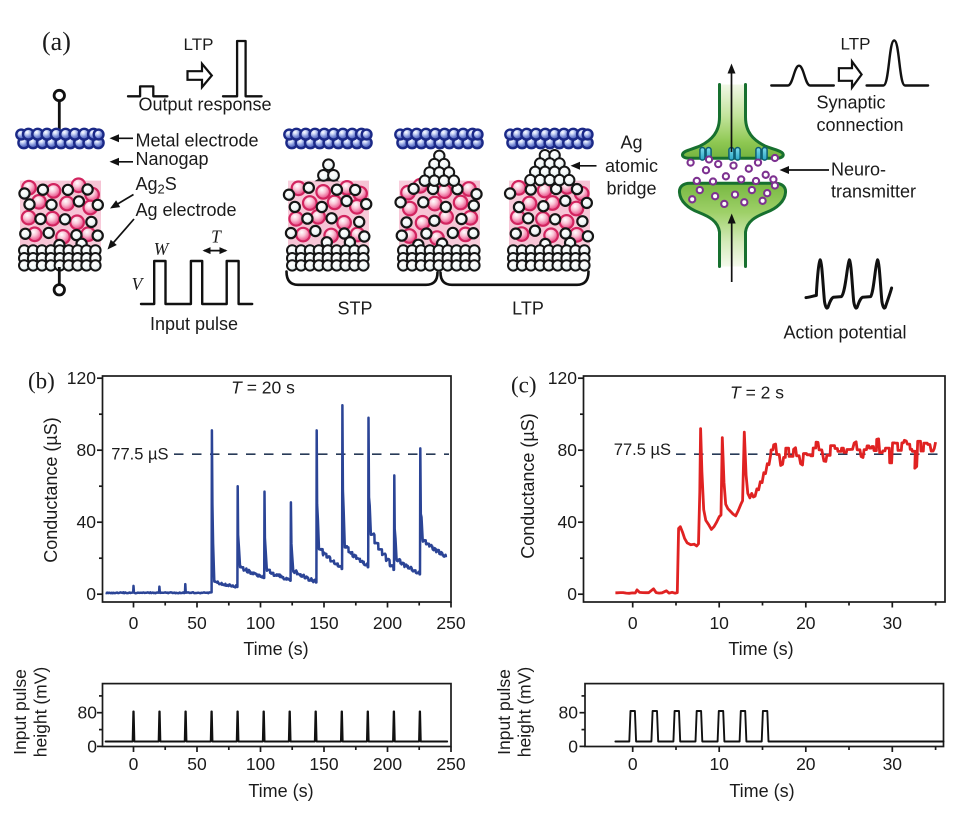 The image size is (956, 821). Describe the element at coordinates (850, 103) in the screenshot. I see `svg-text: Synaptic` at that location.